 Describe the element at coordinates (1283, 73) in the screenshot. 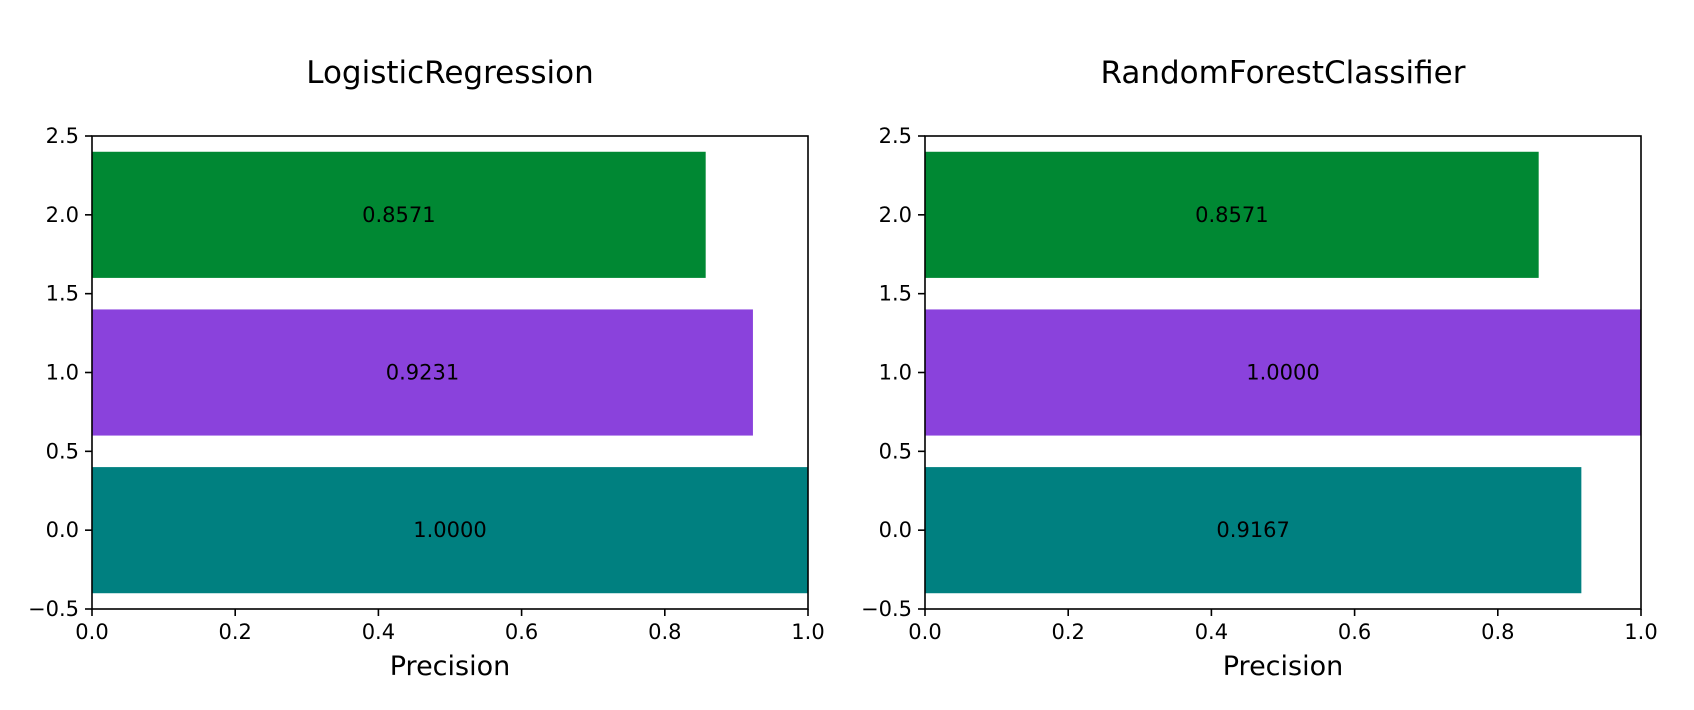

I see `chart-title: RandomForestClassifier` at that location.